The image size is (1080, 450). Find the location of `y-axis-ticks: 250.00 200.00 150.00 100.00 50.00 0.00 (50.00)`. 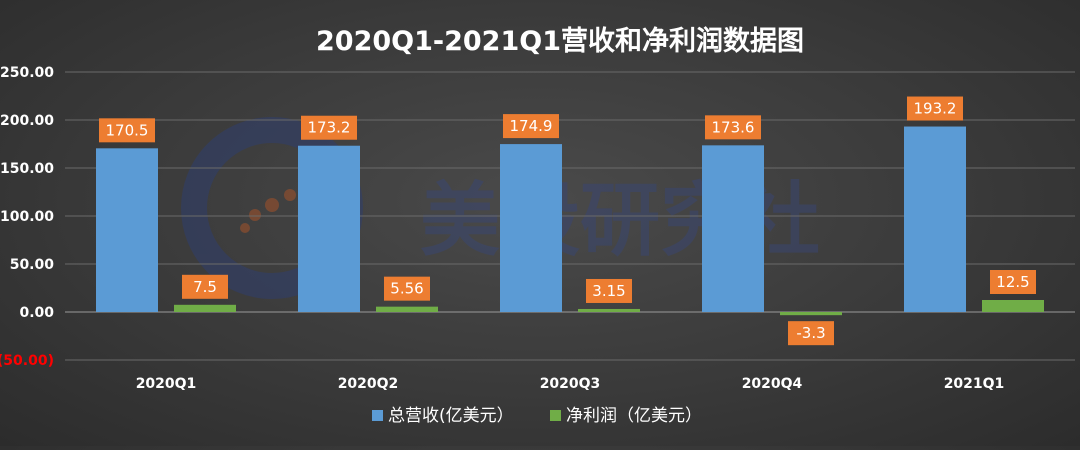

y-axis-ticks: 250.00 200.00 150.00 100.00 50.00 0.00 (50.00) is located at coordinates (27, 217).